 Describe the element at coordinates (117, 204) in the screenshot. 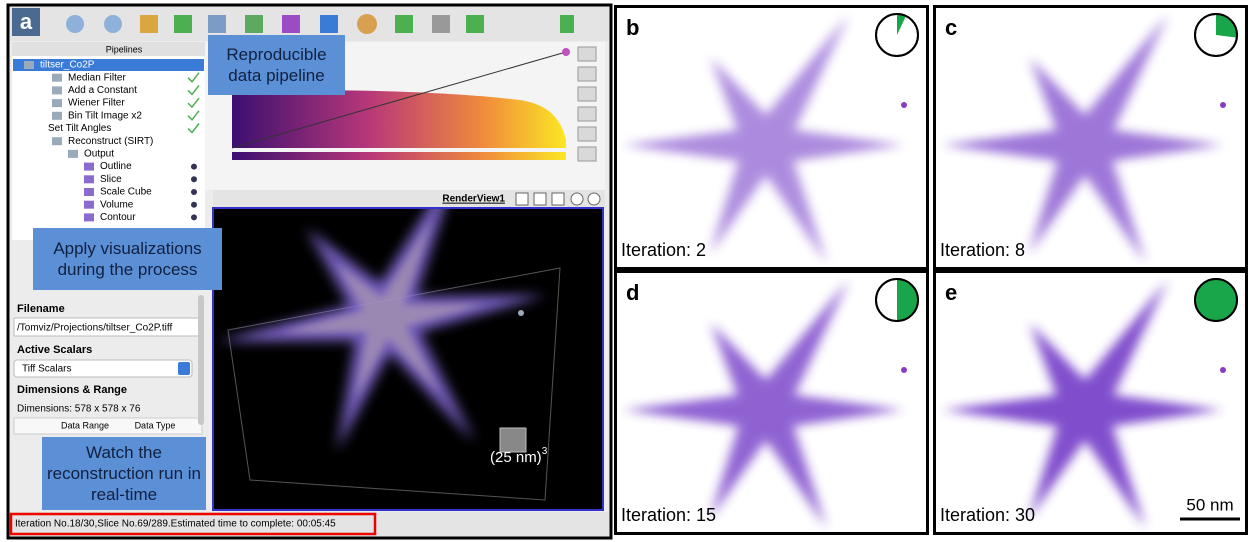

I see `pipeline-item: Volume` at that location.